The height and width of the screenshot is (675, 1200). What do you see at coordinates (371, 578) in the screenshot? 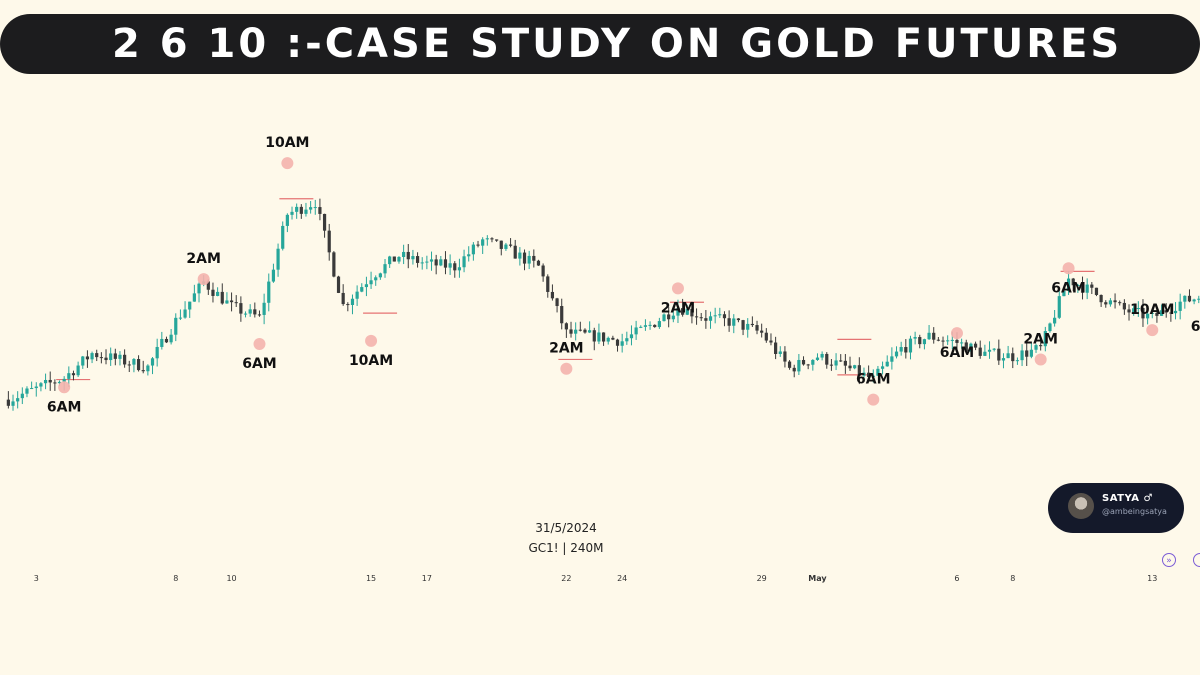
I see `x-tick-label: 15` at bounding box center [371, 578].